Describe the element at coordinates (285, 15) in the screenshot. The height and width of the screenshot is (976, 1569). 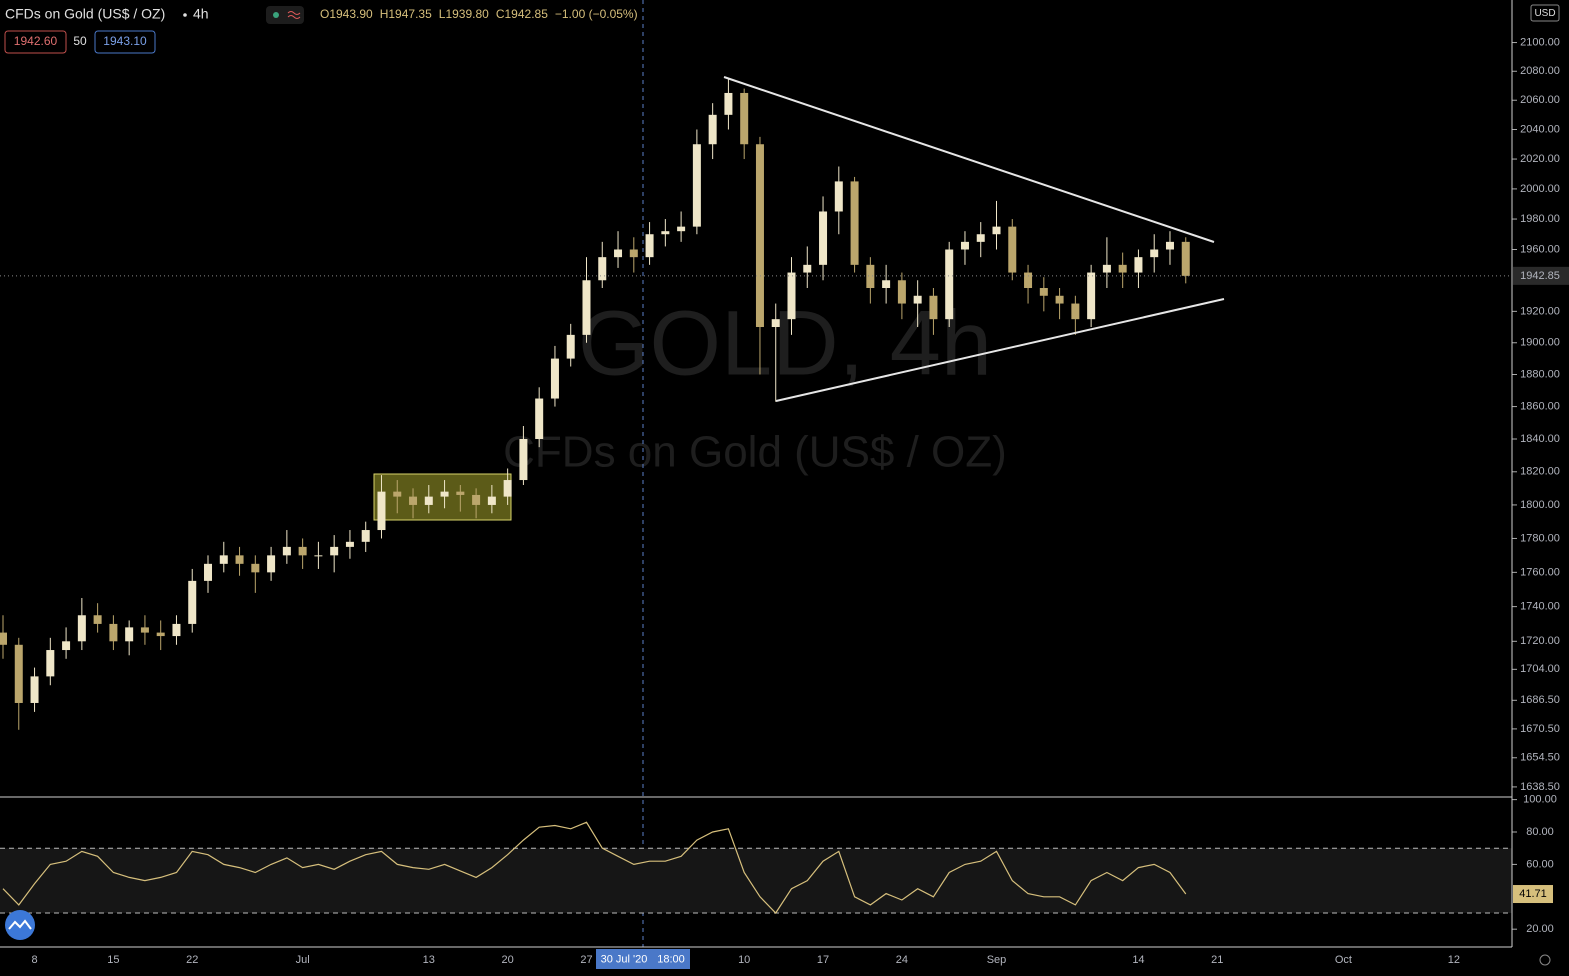
I see `status-toggle` at that location.